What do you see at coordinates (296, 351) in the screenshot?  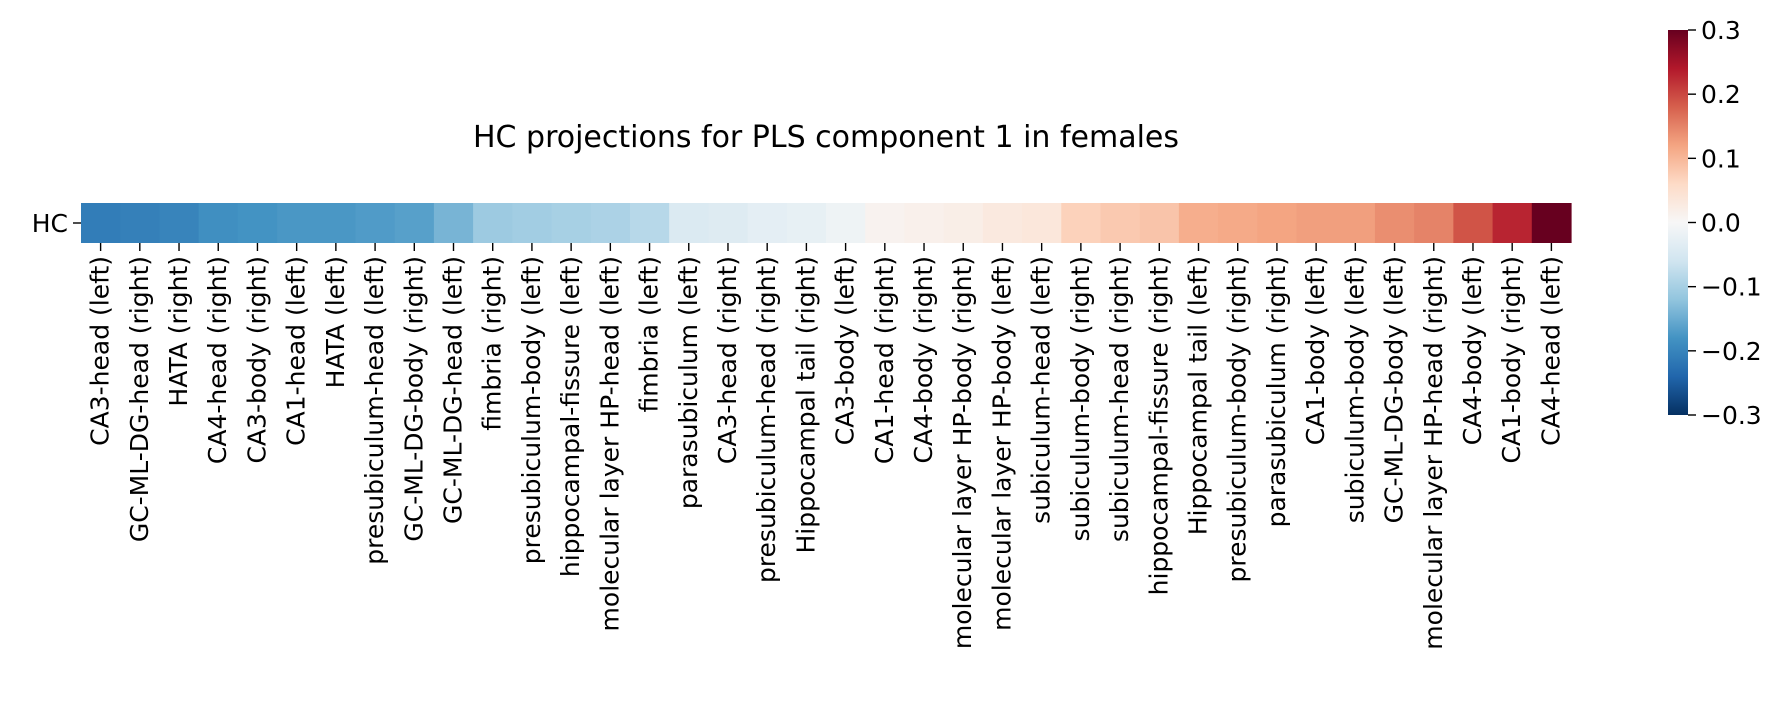 I see `x-tick-label: CA1-head (left)` at bounding box center [296, 351].